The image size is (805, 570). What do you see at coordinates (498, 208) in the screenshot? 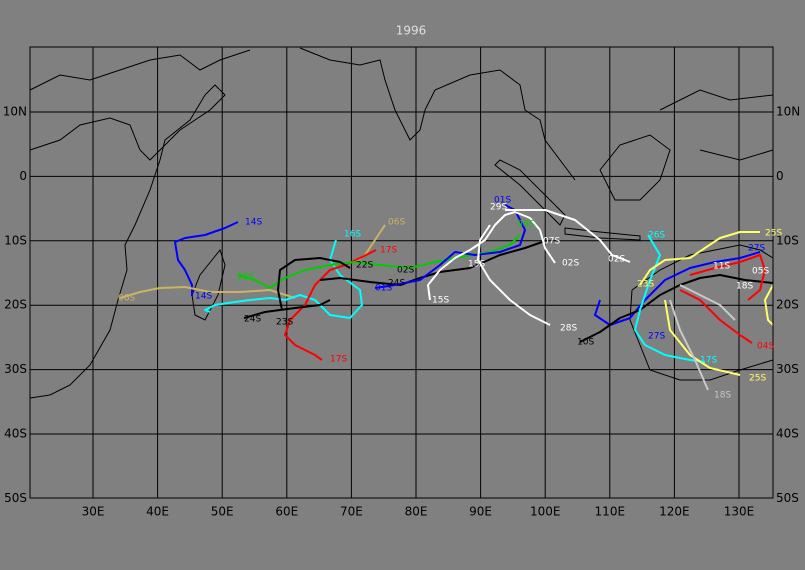
I see `storm-label: 29S` at bounding box center [498, 208].